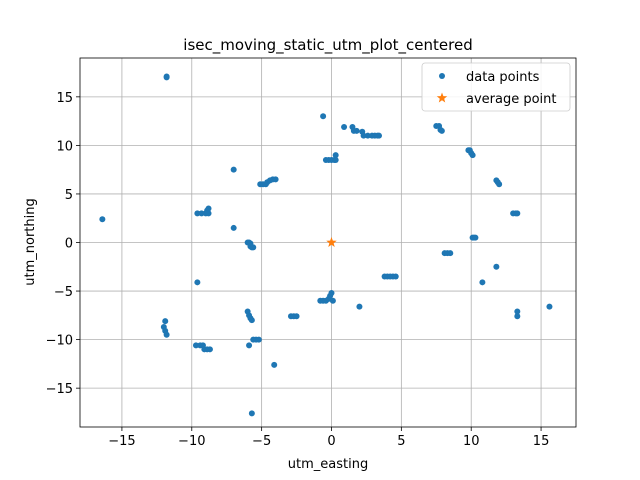 The height and width of the screenshot is (480, 640). I want to click on x-tick-label: −5, so click(261, 441).